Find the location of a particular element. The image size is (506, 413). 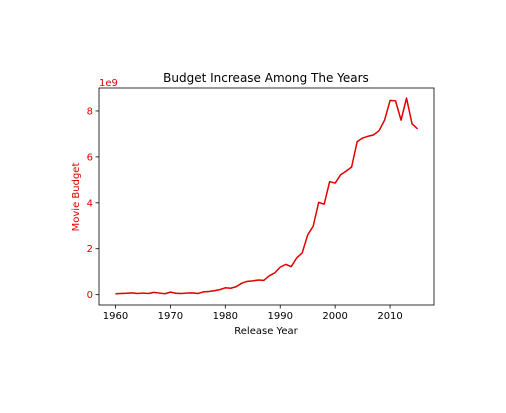

x-tick-label: 1990 is located at coordinates (280, 316).